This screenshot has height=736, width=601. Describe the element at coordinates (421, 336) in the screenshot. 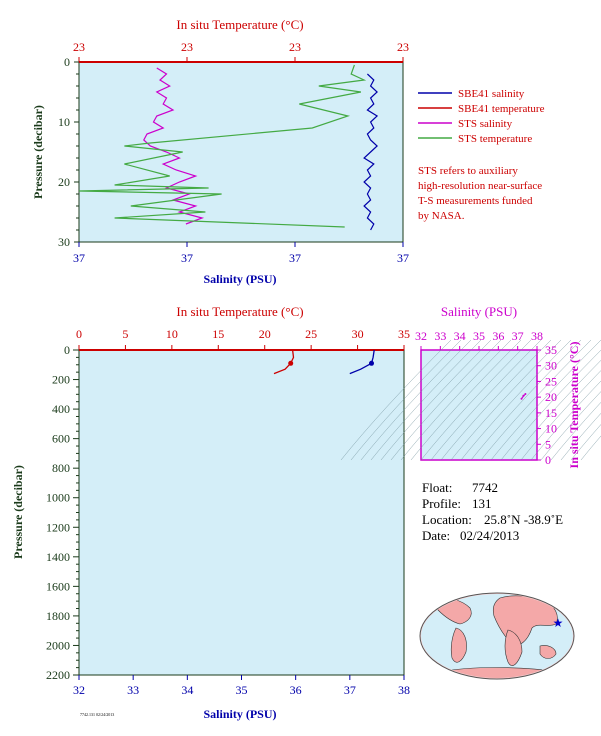

I see `ts-panel-top-tick-label: 32` at that location.